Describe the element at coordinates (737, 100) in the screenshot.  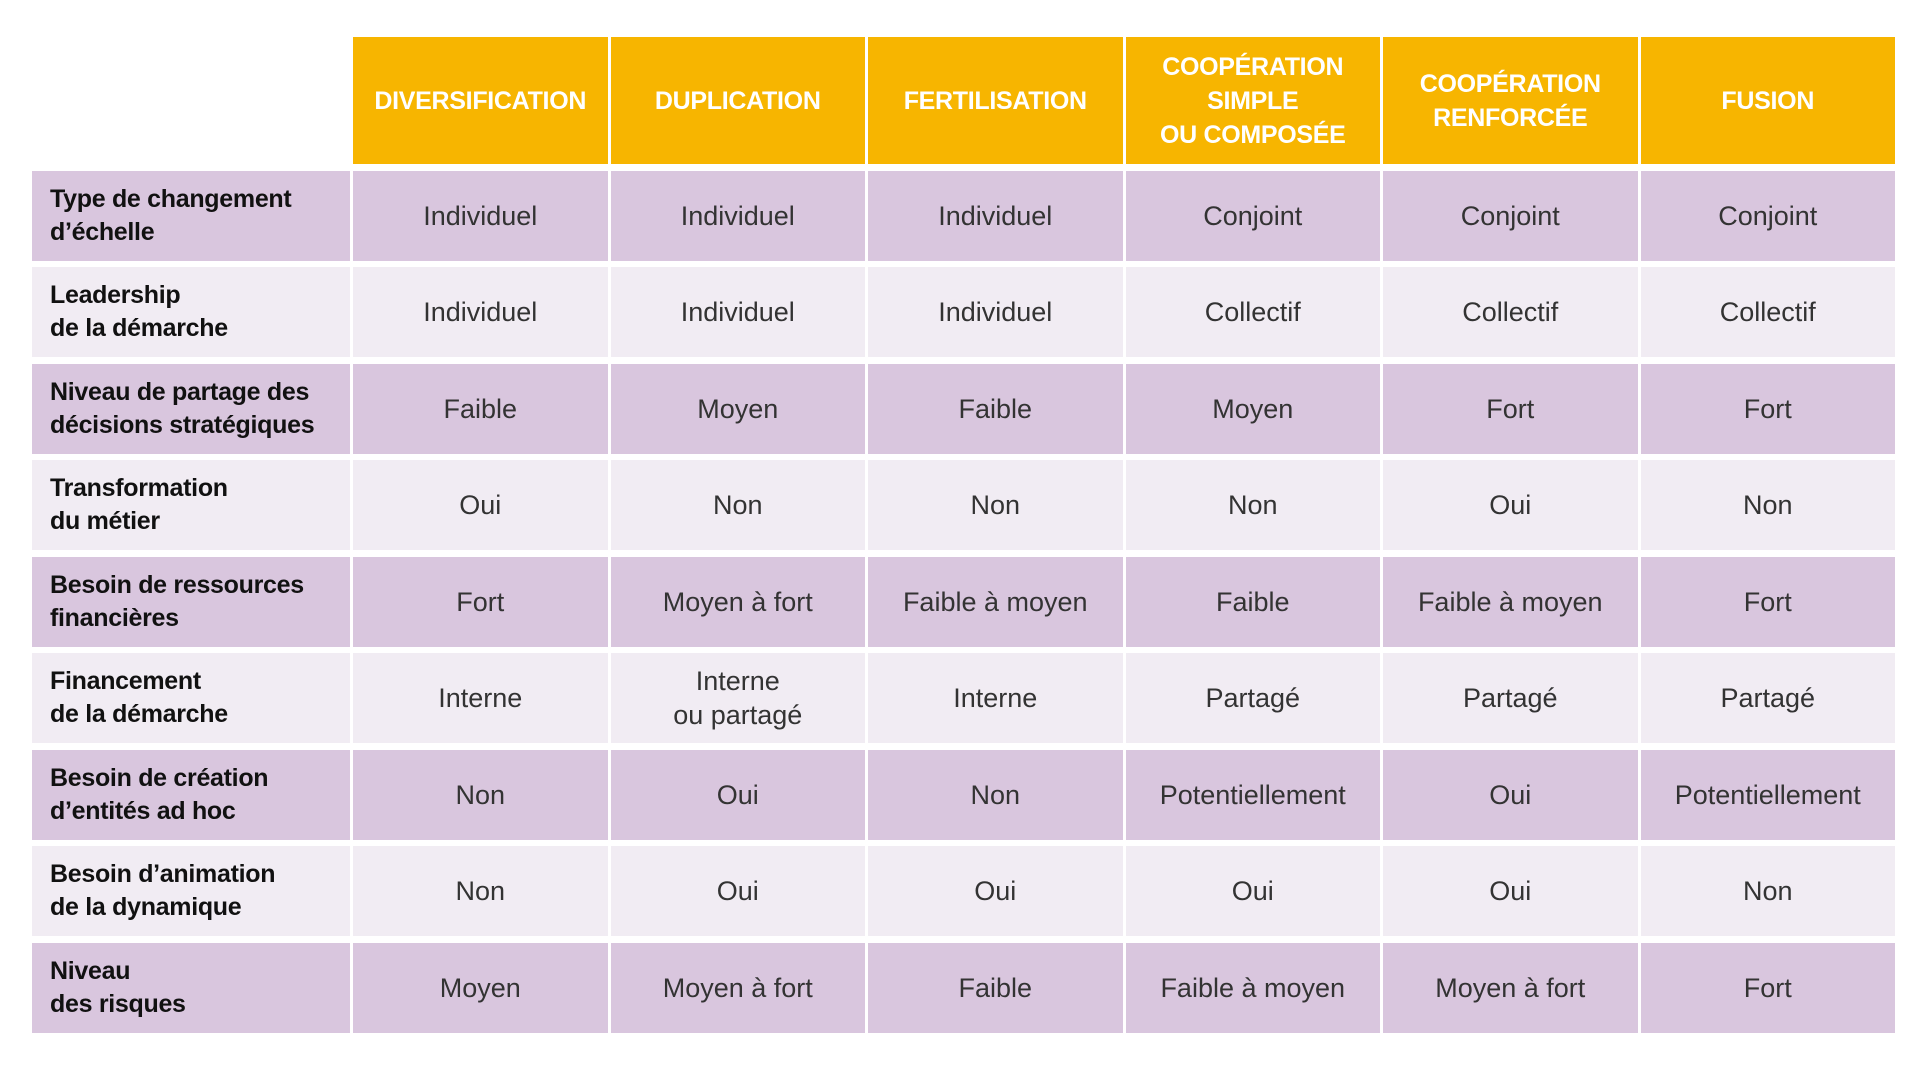
I see `column-header: DUPLICATION` at that location.